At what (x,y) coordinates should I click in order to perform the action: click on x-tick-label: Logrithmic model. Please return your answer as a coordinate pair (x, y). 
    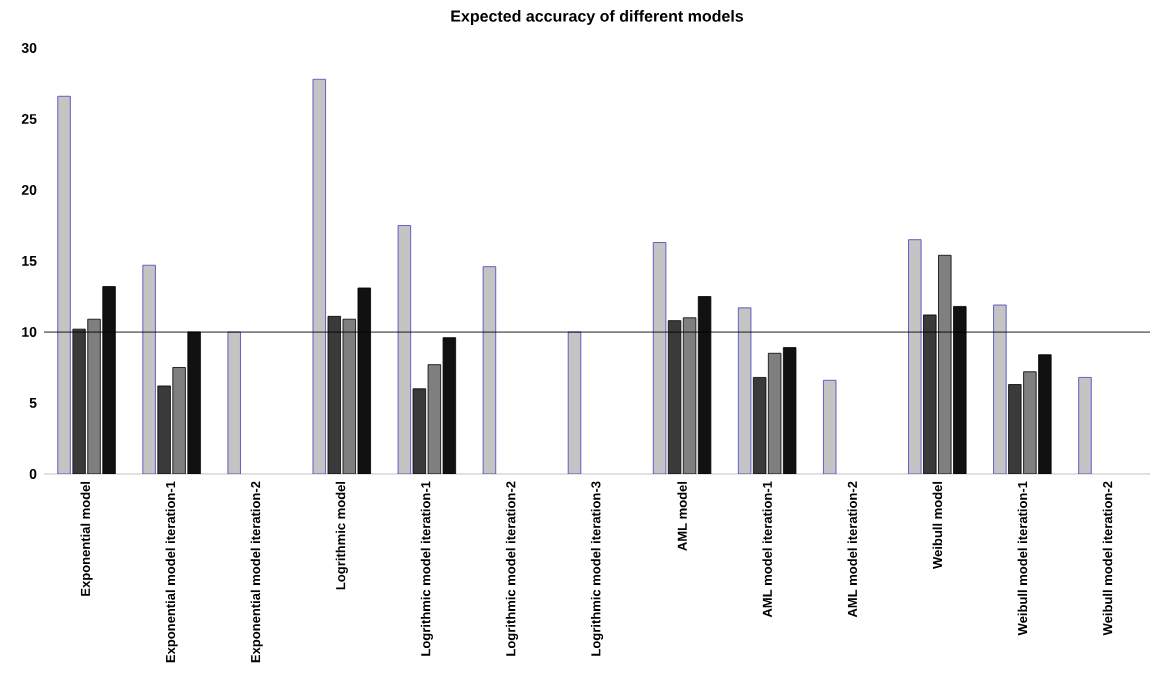
    Looking at the image, I should click on (341, 535).